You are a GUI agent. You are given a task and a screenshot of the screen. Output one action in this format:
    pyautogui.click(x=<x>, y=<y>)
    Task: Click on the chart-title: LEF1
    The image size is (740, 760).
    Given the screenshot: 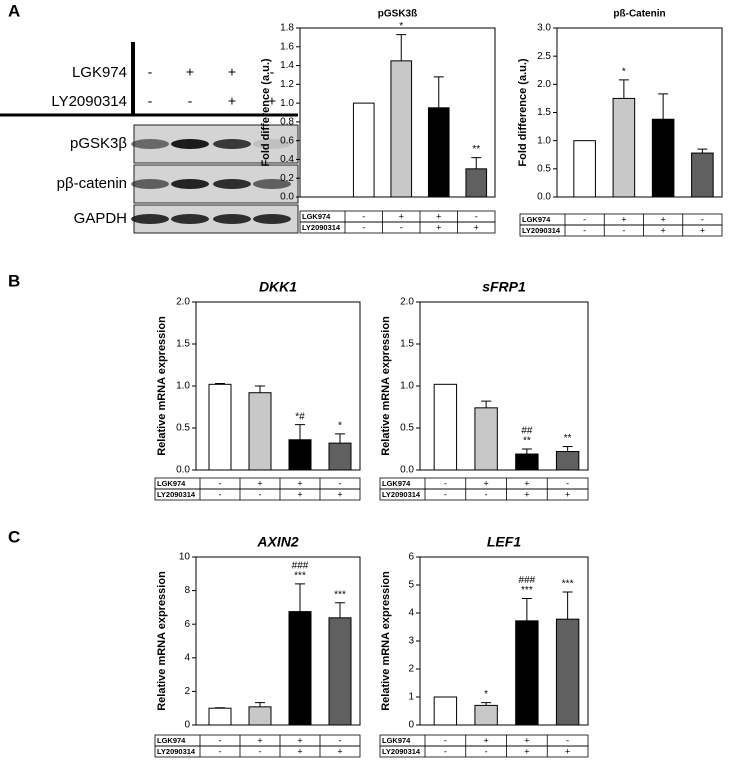 What is the action you would take?
    pyautogui.click(x=504, y=542)
    